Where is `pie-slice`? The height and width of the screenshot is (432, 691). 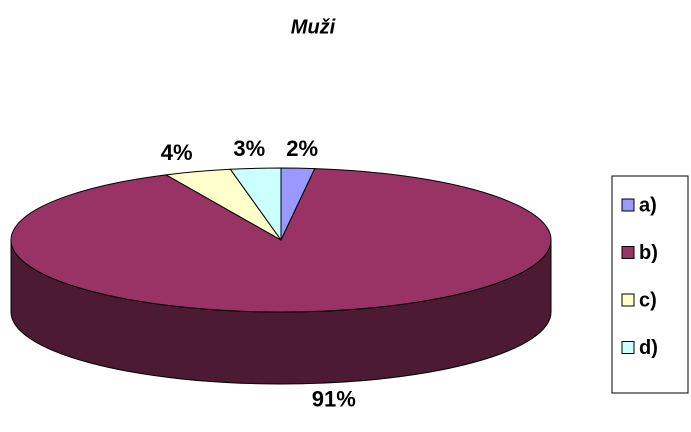 pie-slice is located at coordinates (255, 204).